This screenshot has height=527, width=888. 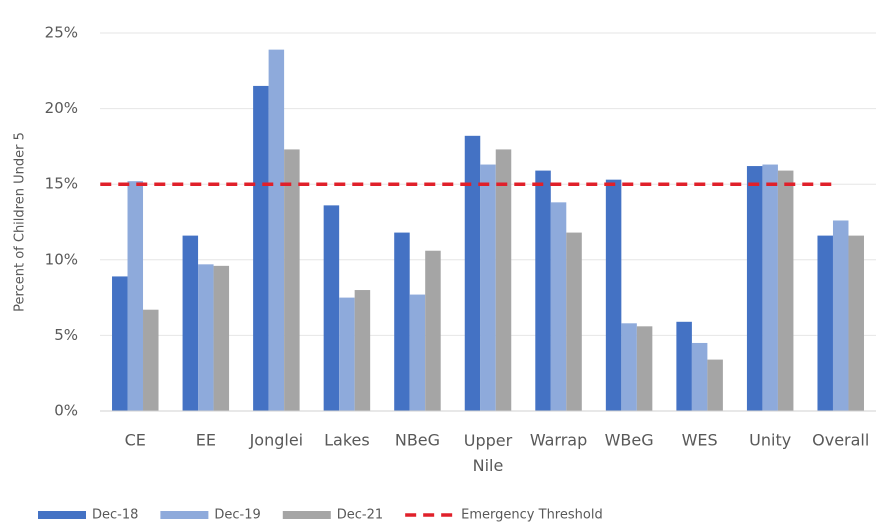 What do you see at coordinates (20, 222) in the screenshot?
I see `y-axis-label: Percent of Children Under 5` at bounding box center [20, 222].